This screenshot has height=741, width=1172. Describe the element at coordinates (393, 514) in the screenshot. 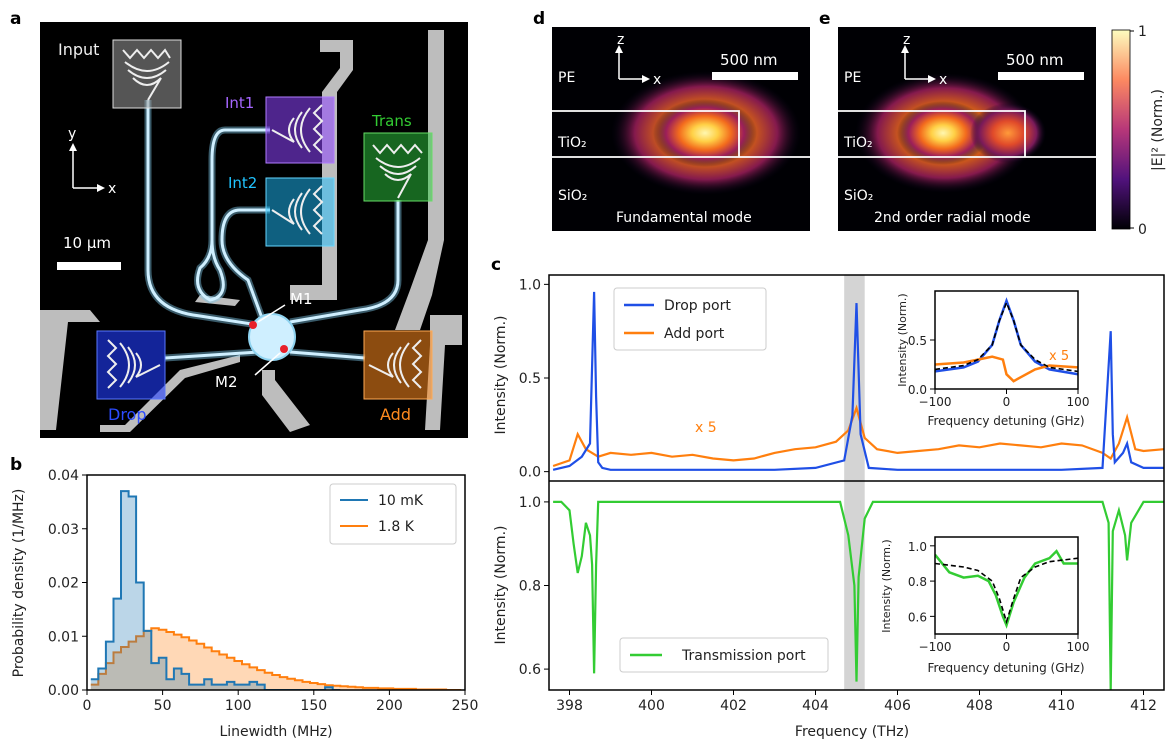

I see `chart-b-legend: 10 mK 1.8 K` at that location.